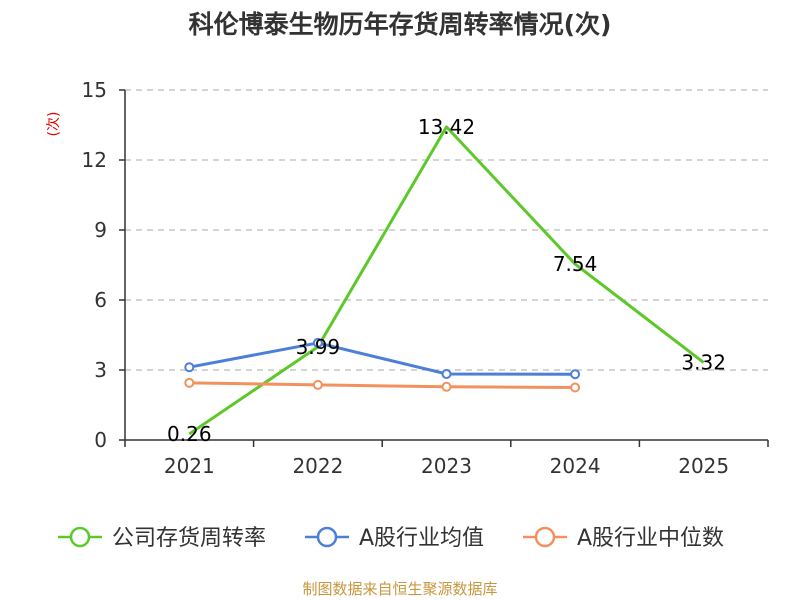 The width and height of the screenshot is (800, 600). Describe the element at coordinates (703, 466) in the screenshot. I see `x-tick-label-2025: 2025` at that location.